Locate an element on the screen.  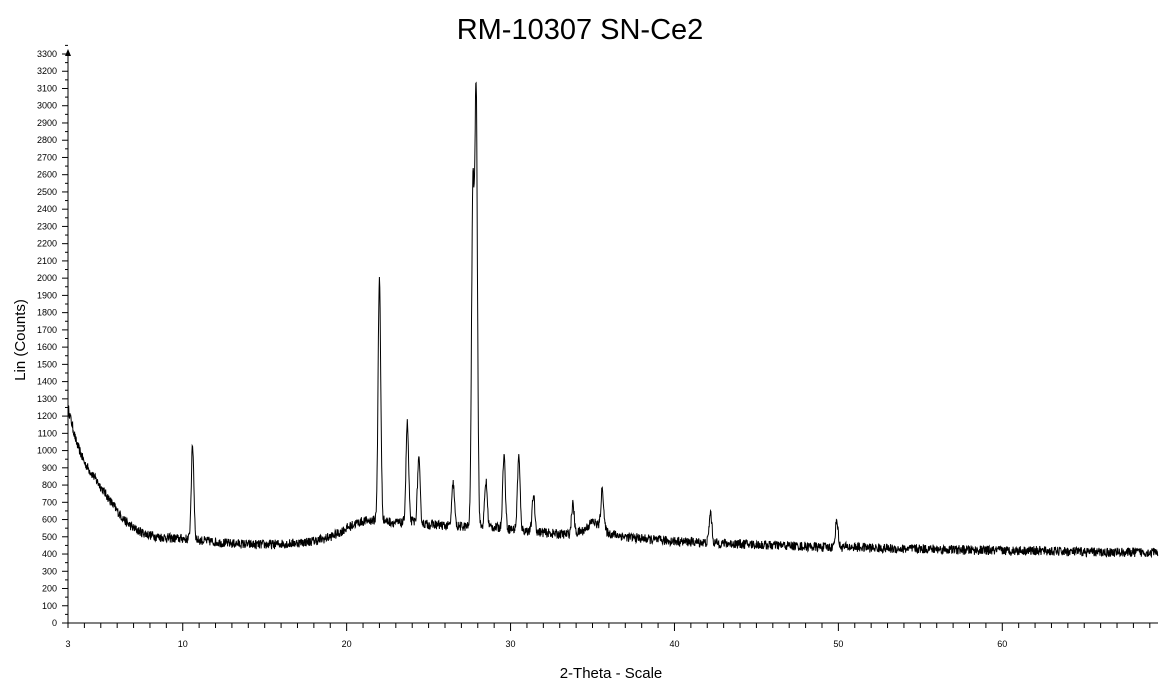
x-tick-label: 10 is located at coordinates (183, 644).